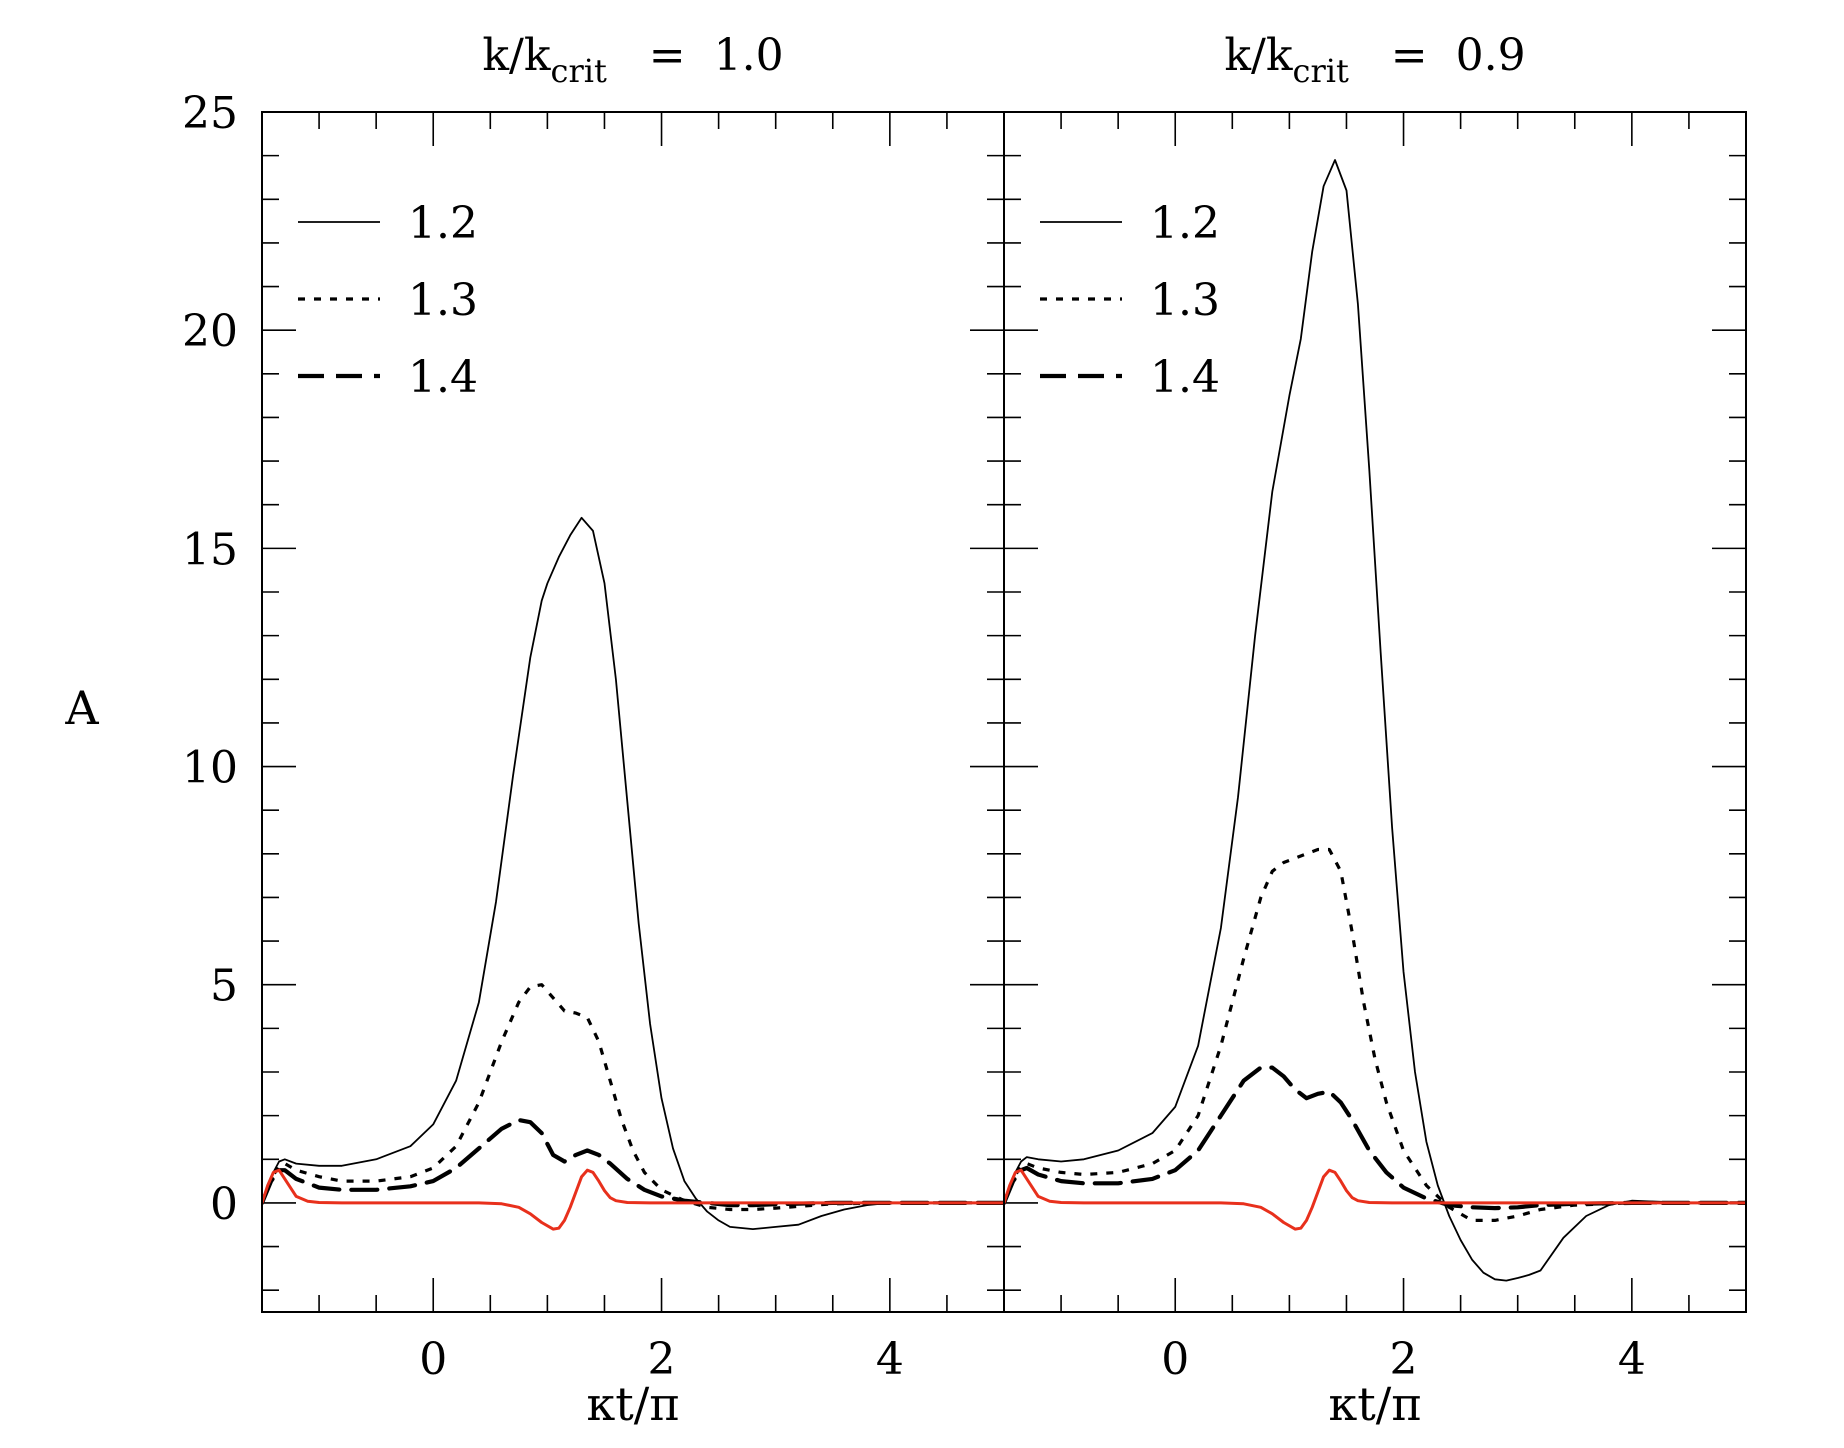 The height and width of the screenshot is (1448, 1844). I want to click on y-tick-label: 25, so click(210, 113).